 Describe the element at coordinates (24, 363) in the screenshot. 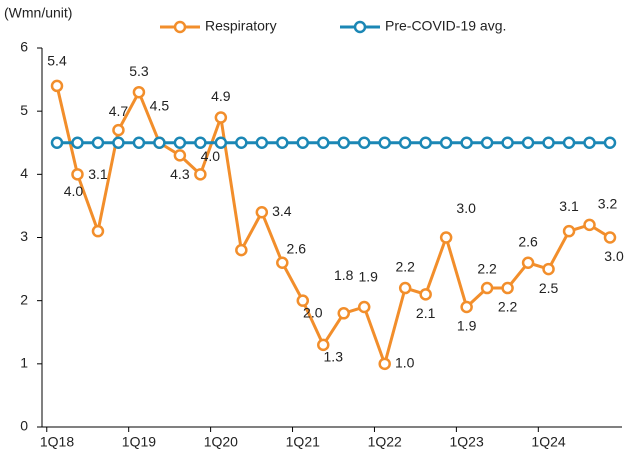

I see `y-tick-label: 1` at that location.